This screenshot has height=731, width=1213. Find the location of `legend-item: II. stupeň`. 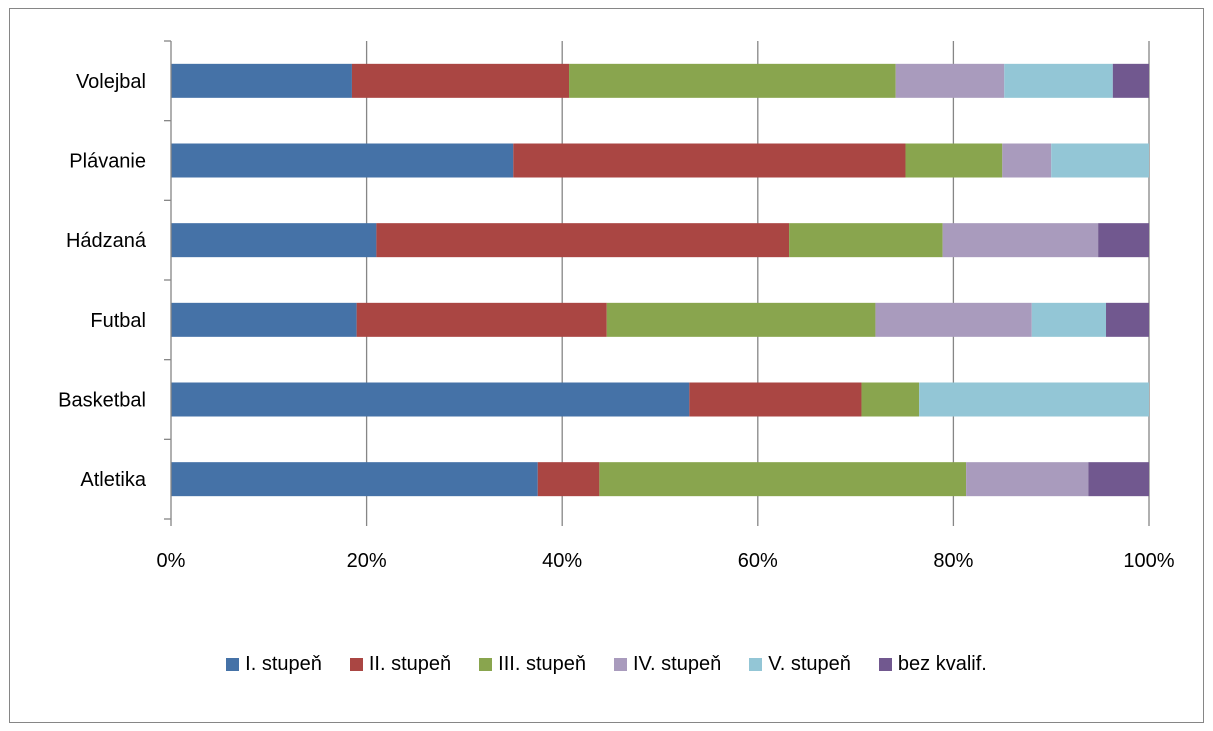

legend-item: II. stupeň is located at coordinates (400, 664).